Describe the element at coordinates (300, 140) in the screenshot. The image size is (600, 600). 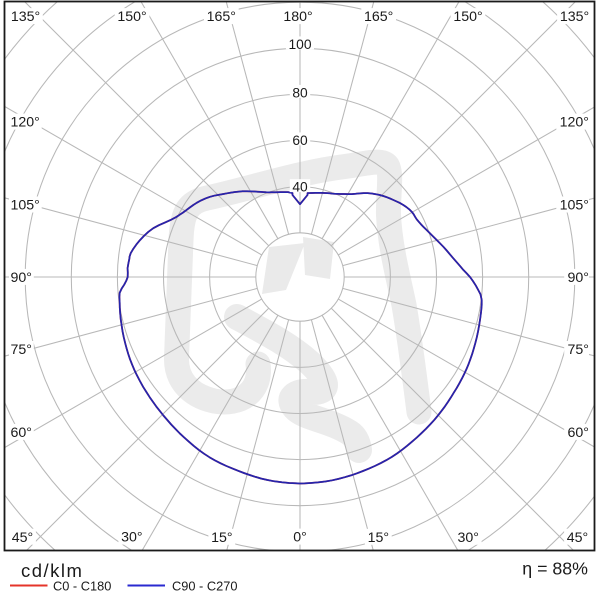
I see `svg-text: 60` at that location.